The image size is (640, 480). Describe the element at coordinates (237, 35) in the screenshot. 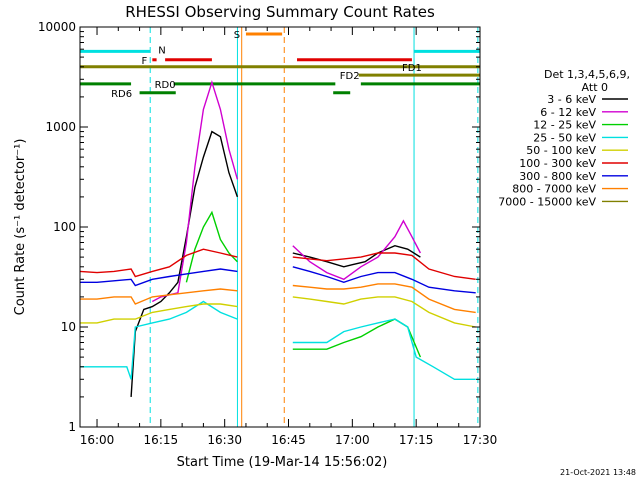

I see `flag-label-s: S` at that location.